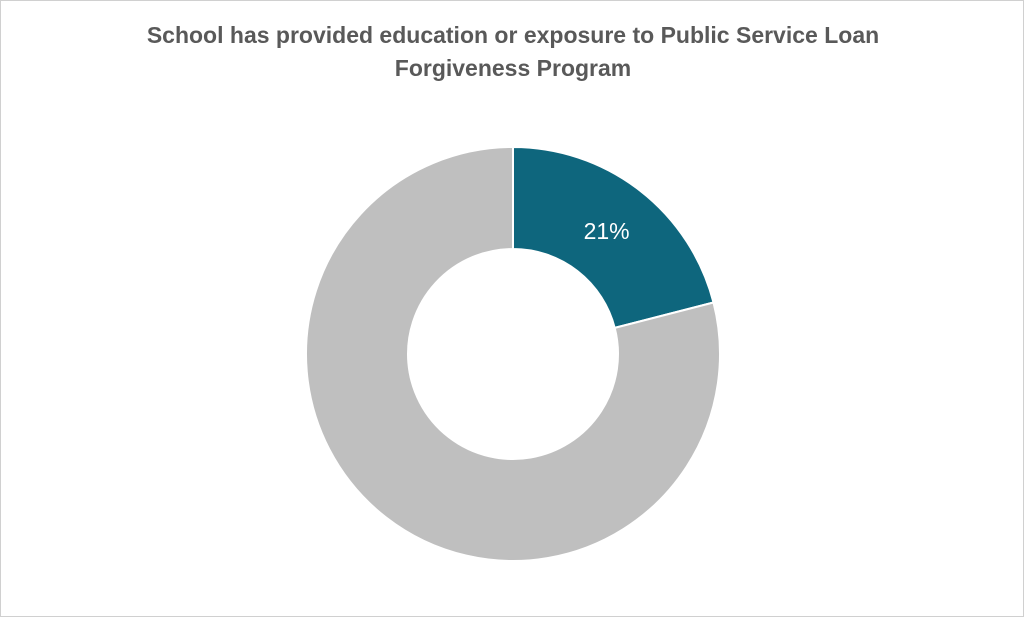 This screenshot has height=618, width=1024. I want to click on donut-slice, so click(613, 237).